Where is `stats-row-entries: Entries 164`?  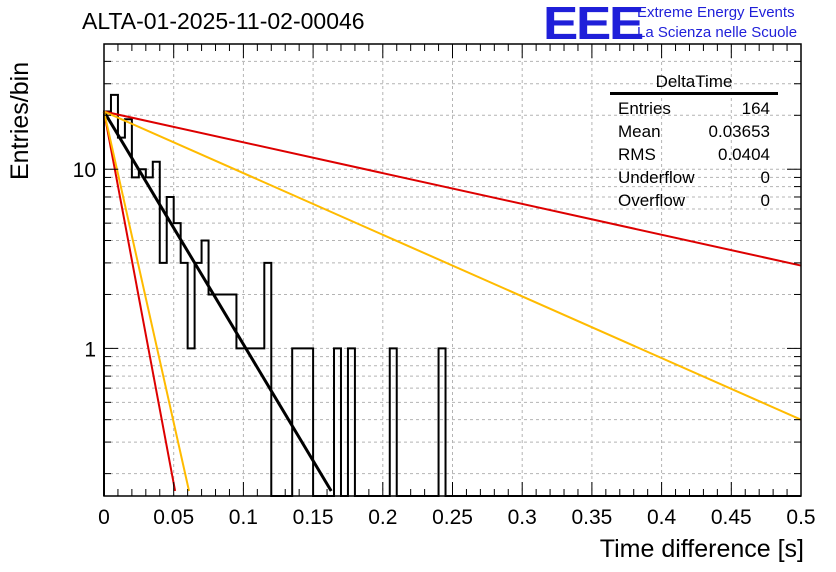 stats-row-entries: Entries 164 is located at coordinates (694, 108).